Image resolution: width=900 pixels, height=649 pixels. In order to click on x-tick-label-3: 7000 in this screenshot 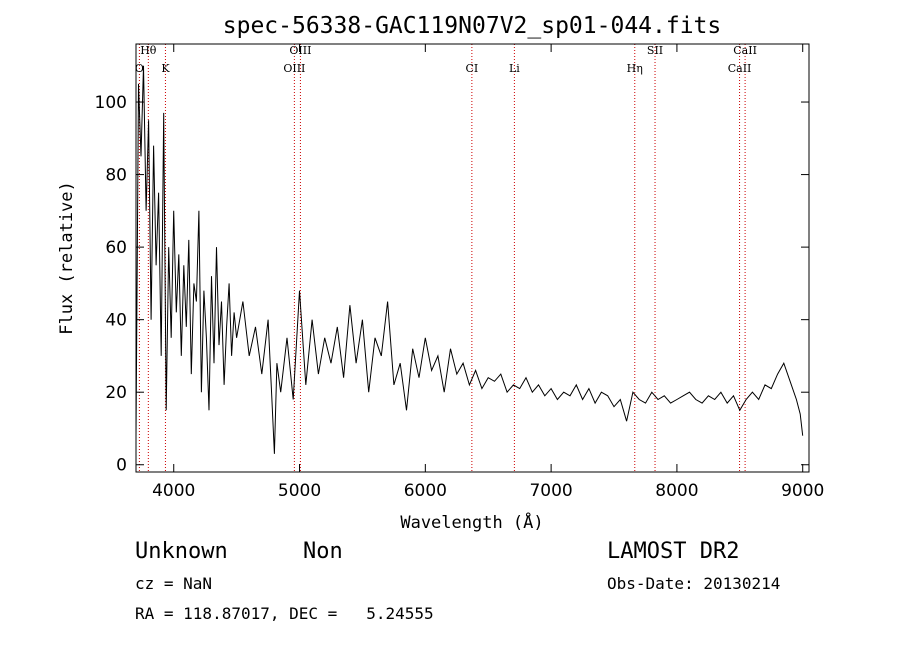, I will do `click(550, 491)`.